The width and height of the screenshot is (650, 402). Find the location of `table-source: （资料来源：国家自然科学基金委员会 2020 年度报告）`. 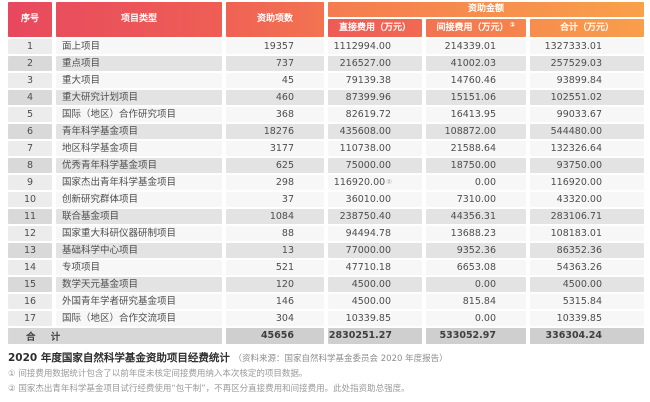

table-source: （资料来源：国家自然科学基金委员会 2020 年度报告） is located at coordinates (340, 359).